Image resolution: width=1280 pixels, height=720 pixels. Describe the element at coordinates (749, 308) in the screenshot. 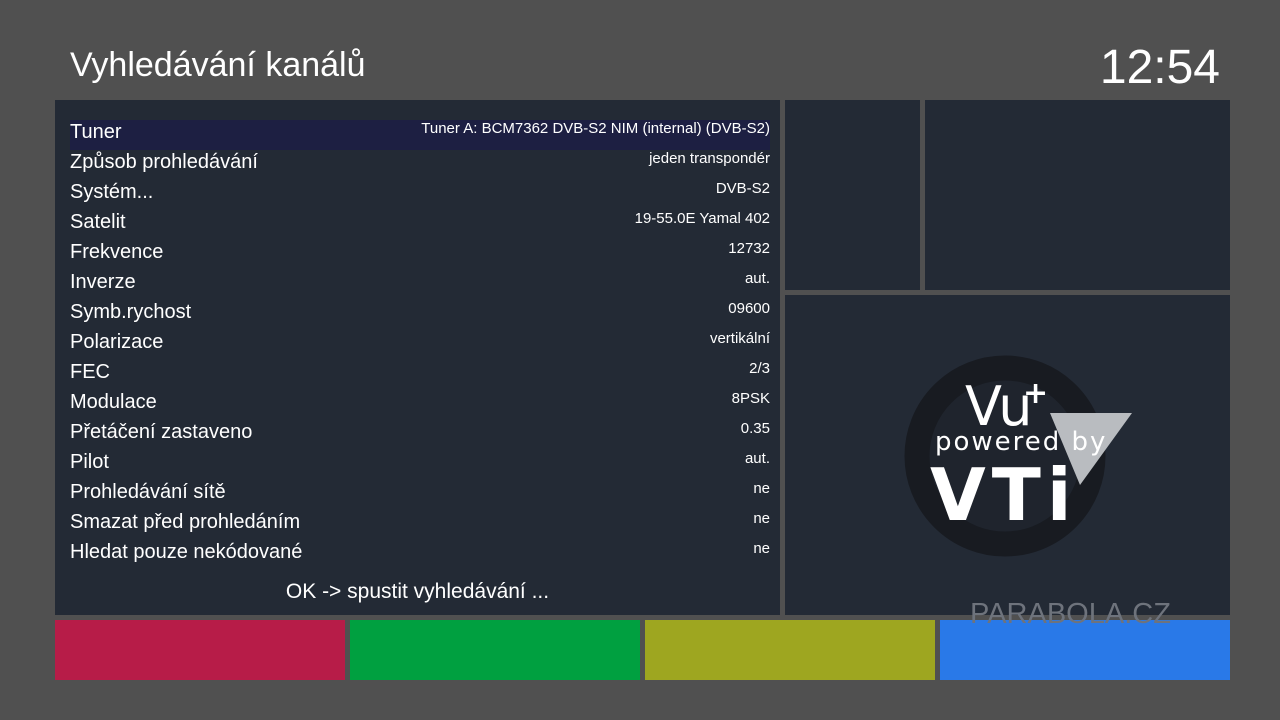

I see `row-value: 09600` at that location.